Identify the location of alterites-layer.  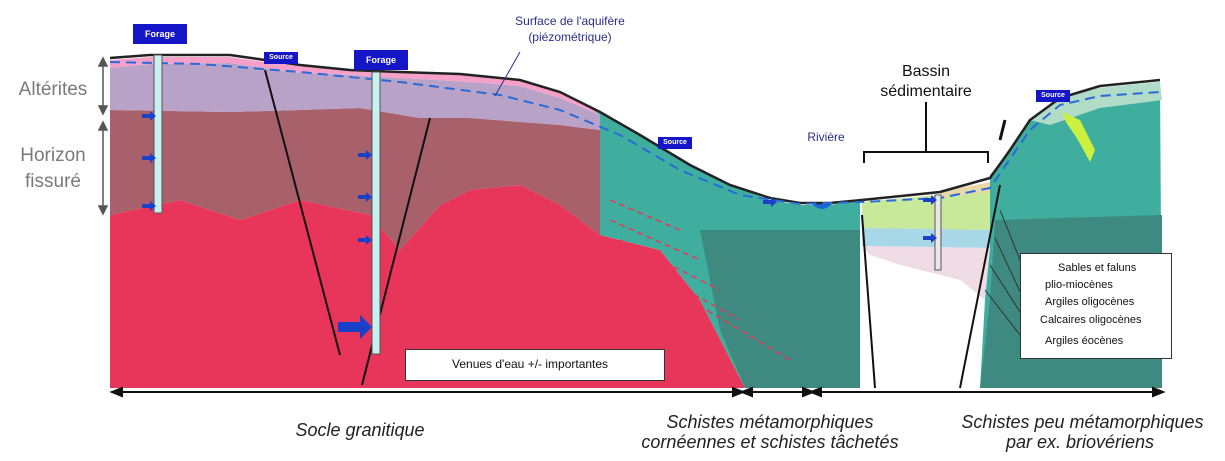
(355, 96).